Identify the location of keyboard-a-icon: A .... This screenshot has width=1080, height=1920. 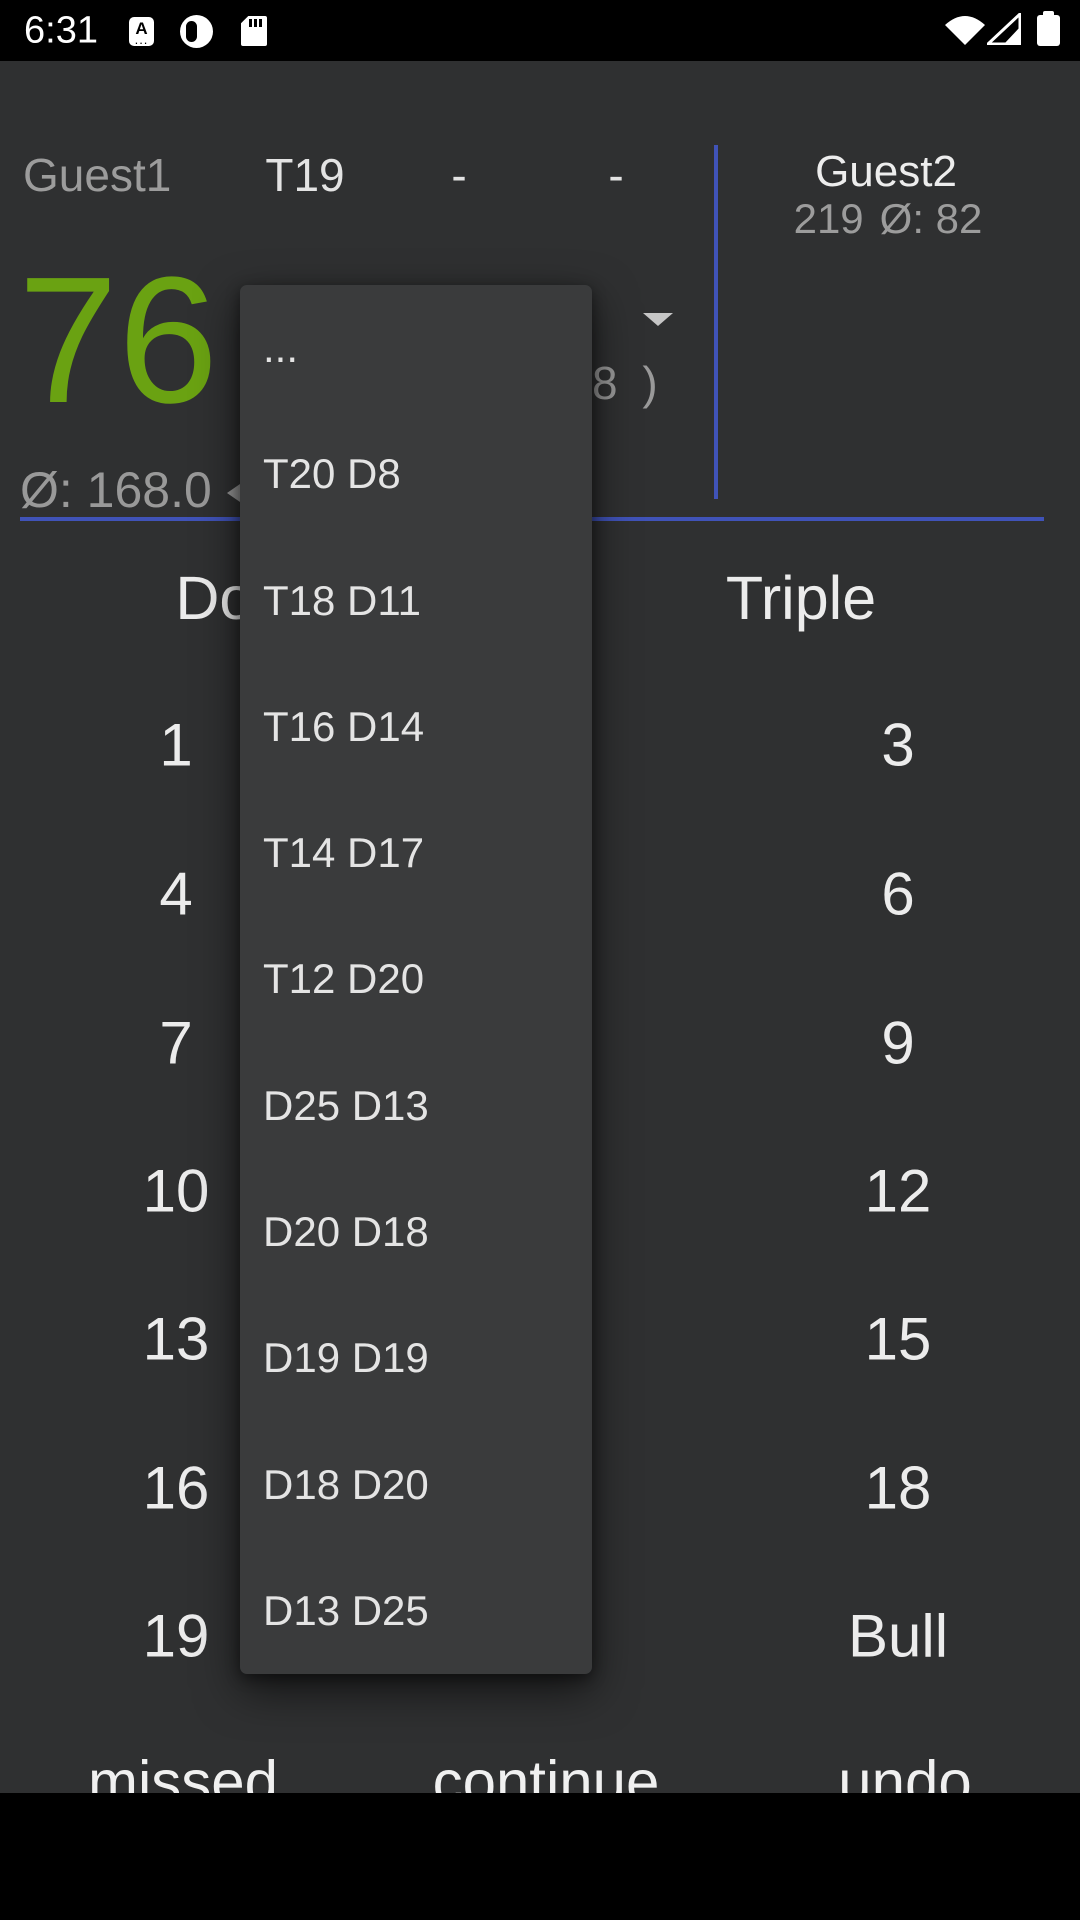
(141, 31).